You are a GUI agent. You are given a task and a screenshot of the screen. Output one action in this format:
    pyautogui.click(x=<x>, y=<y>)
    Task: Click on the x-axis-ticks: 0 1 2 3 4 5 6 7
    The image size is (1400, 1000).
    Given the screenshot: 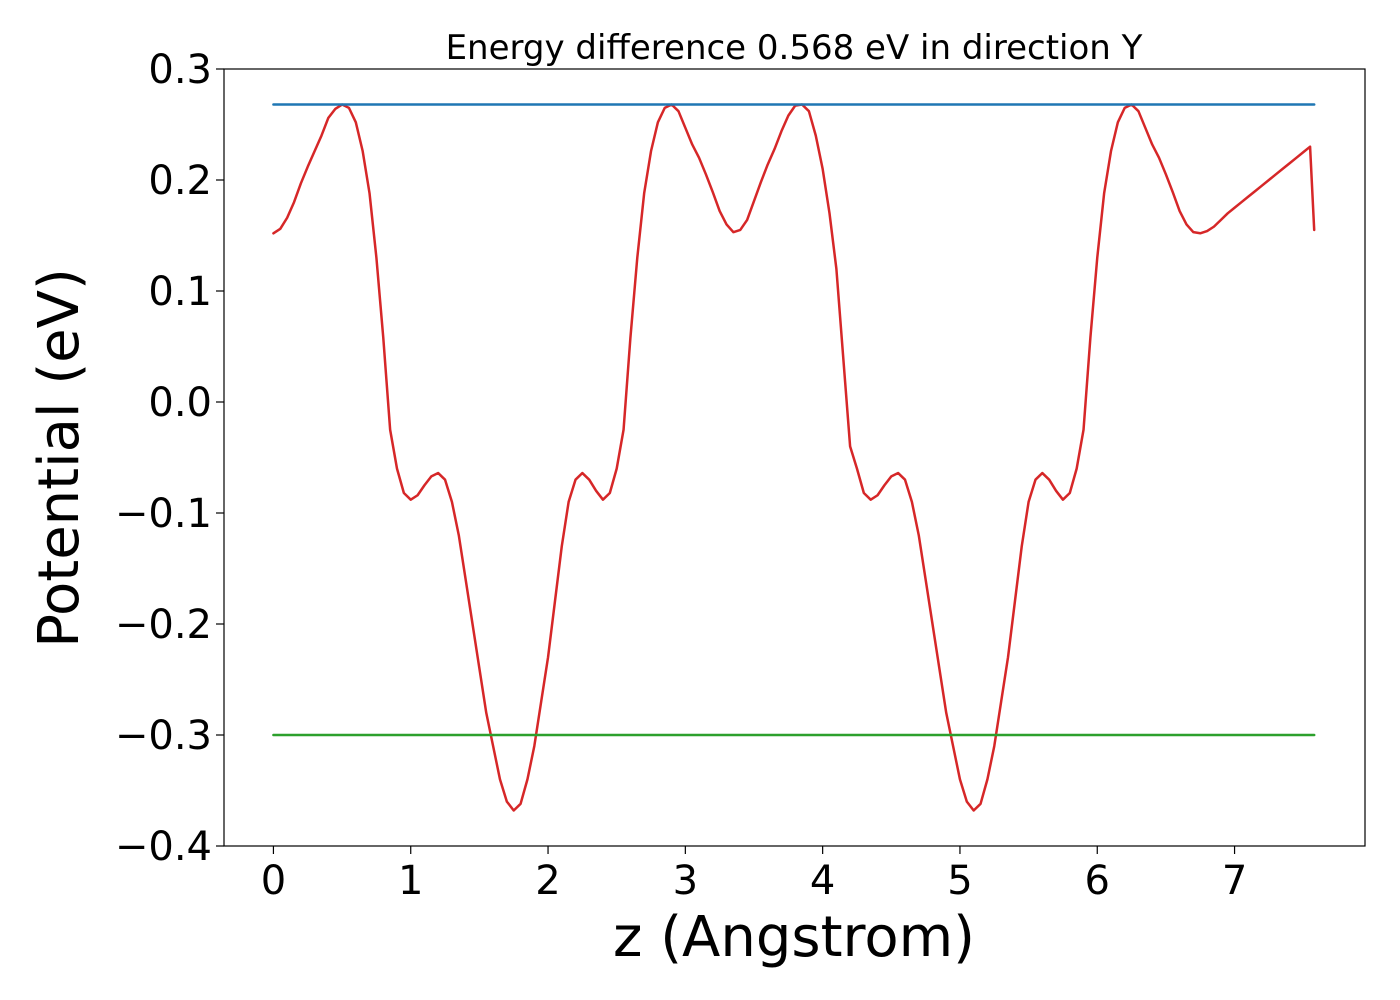 What is the action you would take?
    pyautogui.click(x=754, y=875)
    